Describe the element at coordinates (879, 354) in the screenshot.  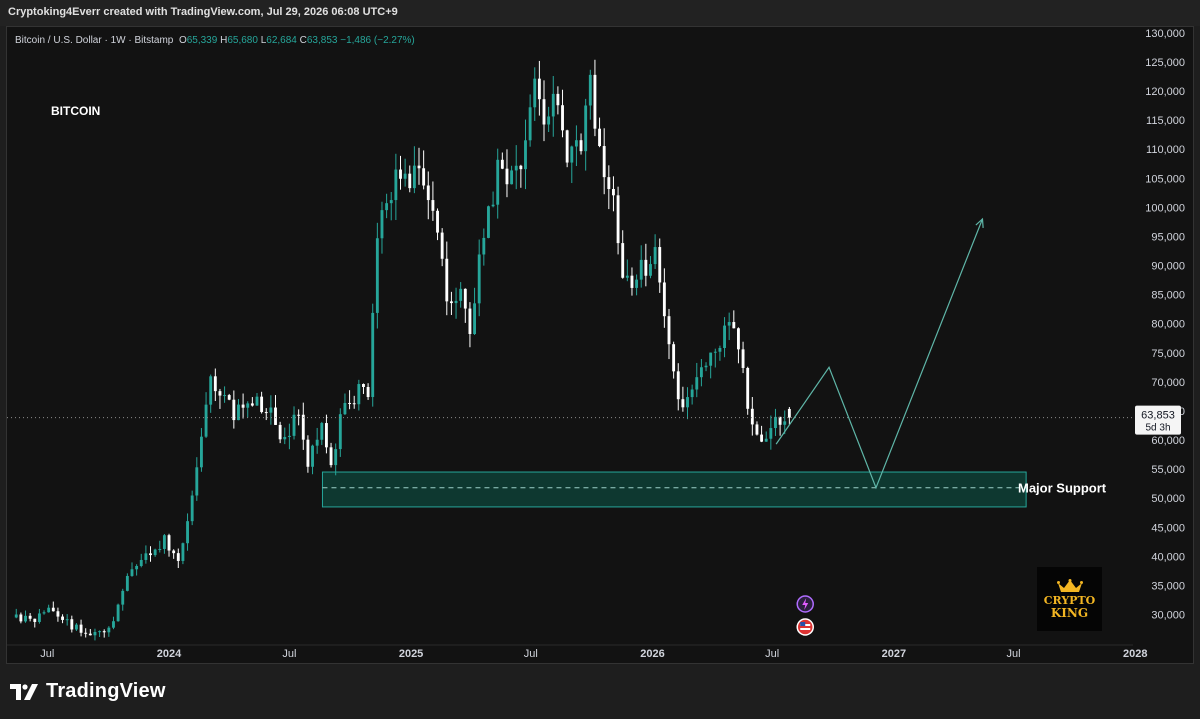
I see `projection-path` at that location.